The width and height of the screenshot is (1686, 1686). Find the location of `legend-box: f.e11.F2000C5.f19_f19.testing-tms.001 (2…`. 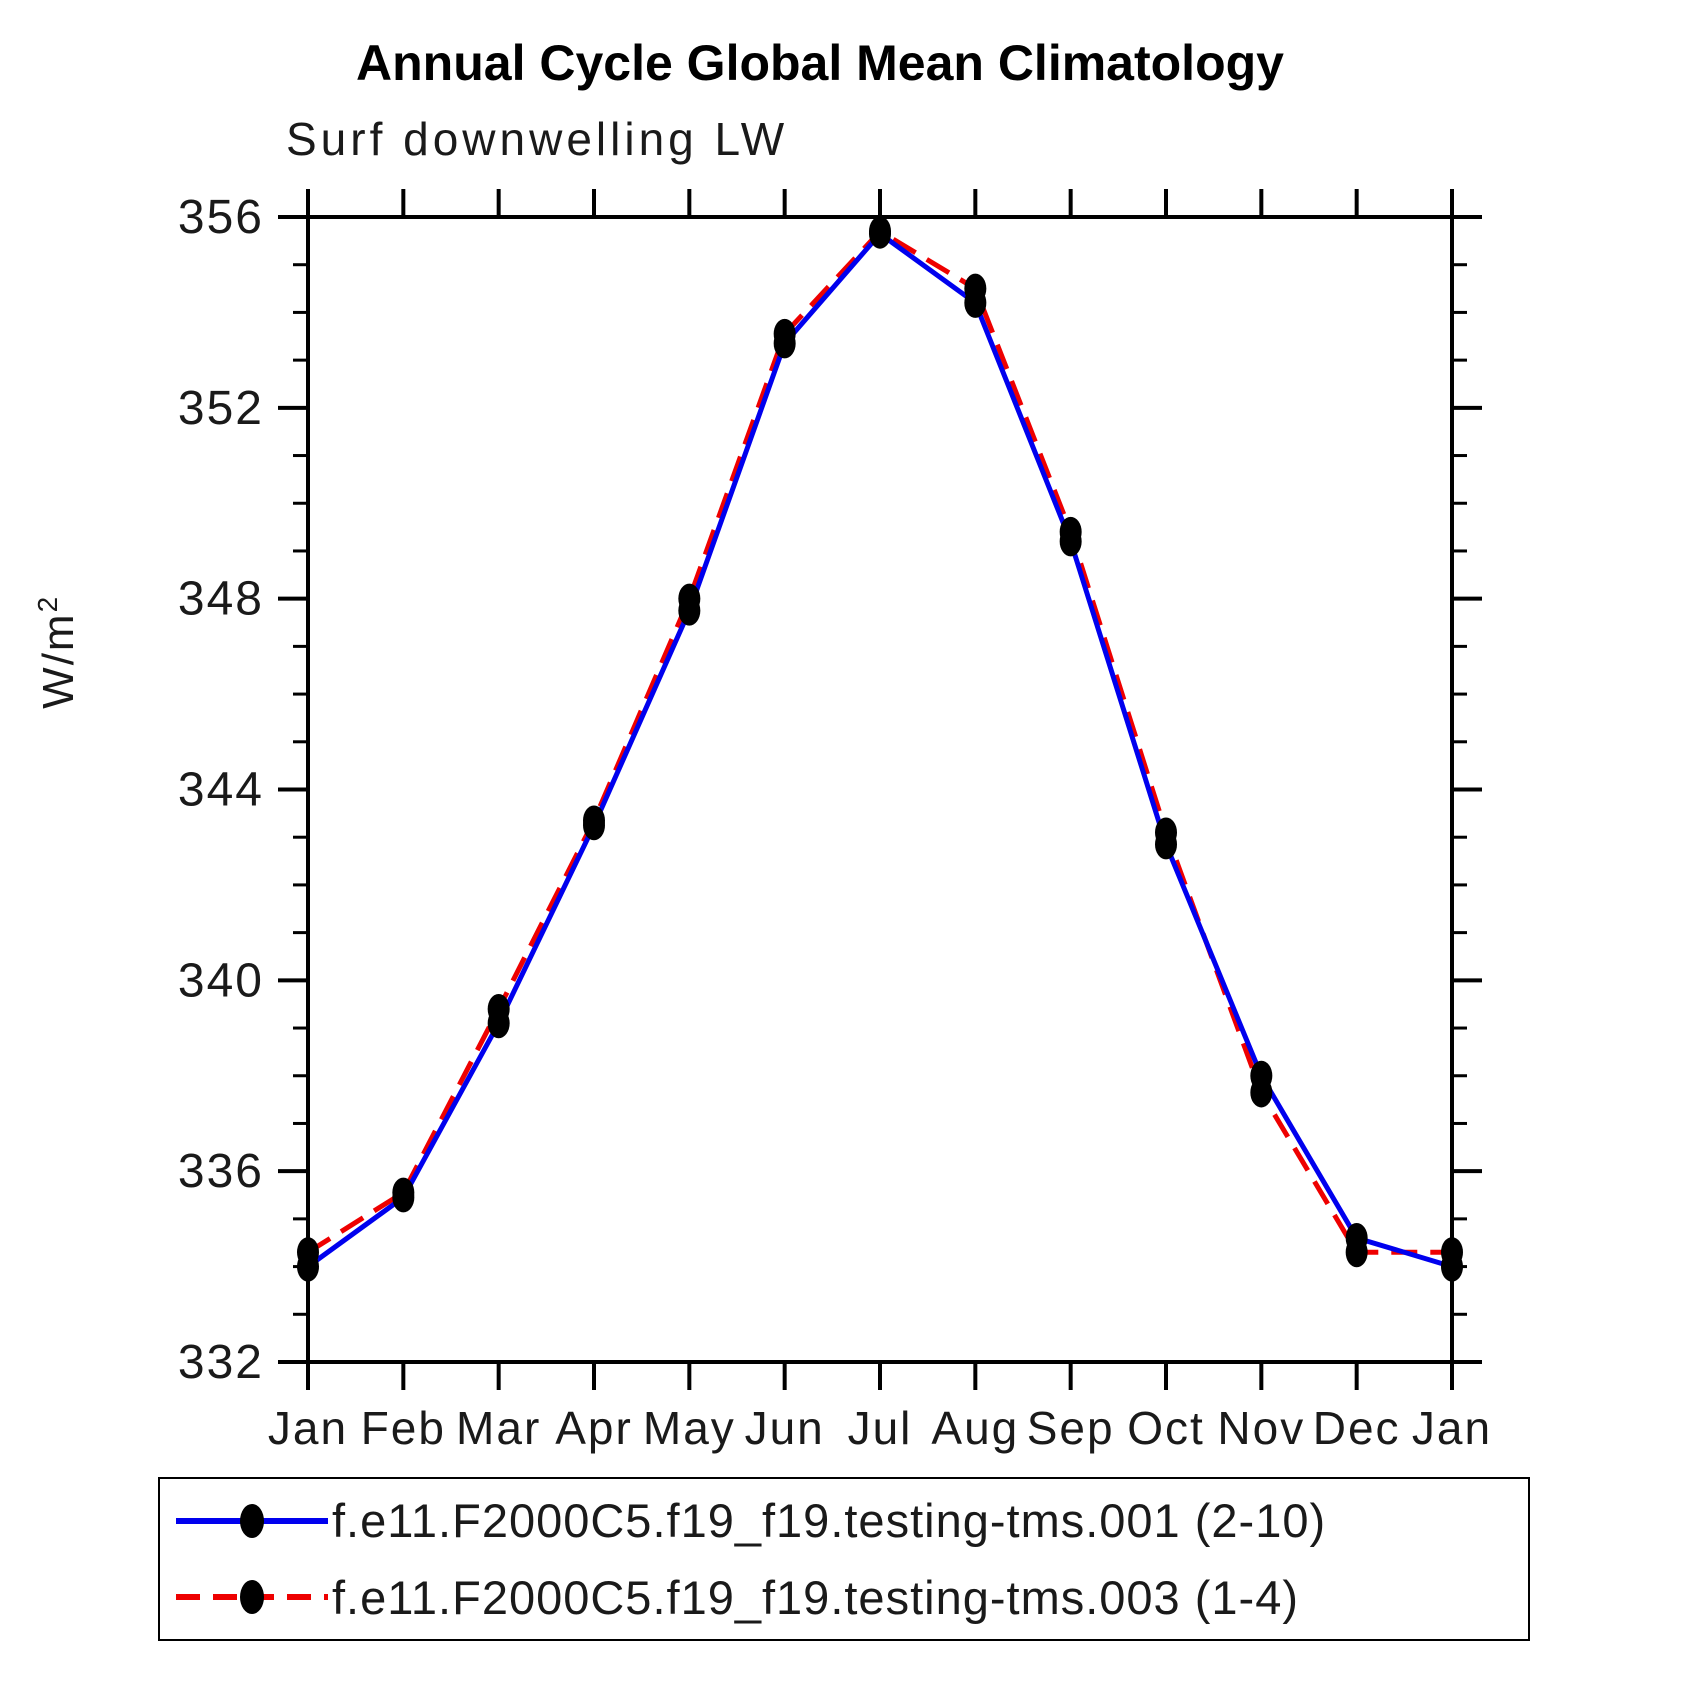

legend-box: f.e11.F2000C5.f19_f19.testing-tms.001 (2… is located at coordinates (844, 1559).